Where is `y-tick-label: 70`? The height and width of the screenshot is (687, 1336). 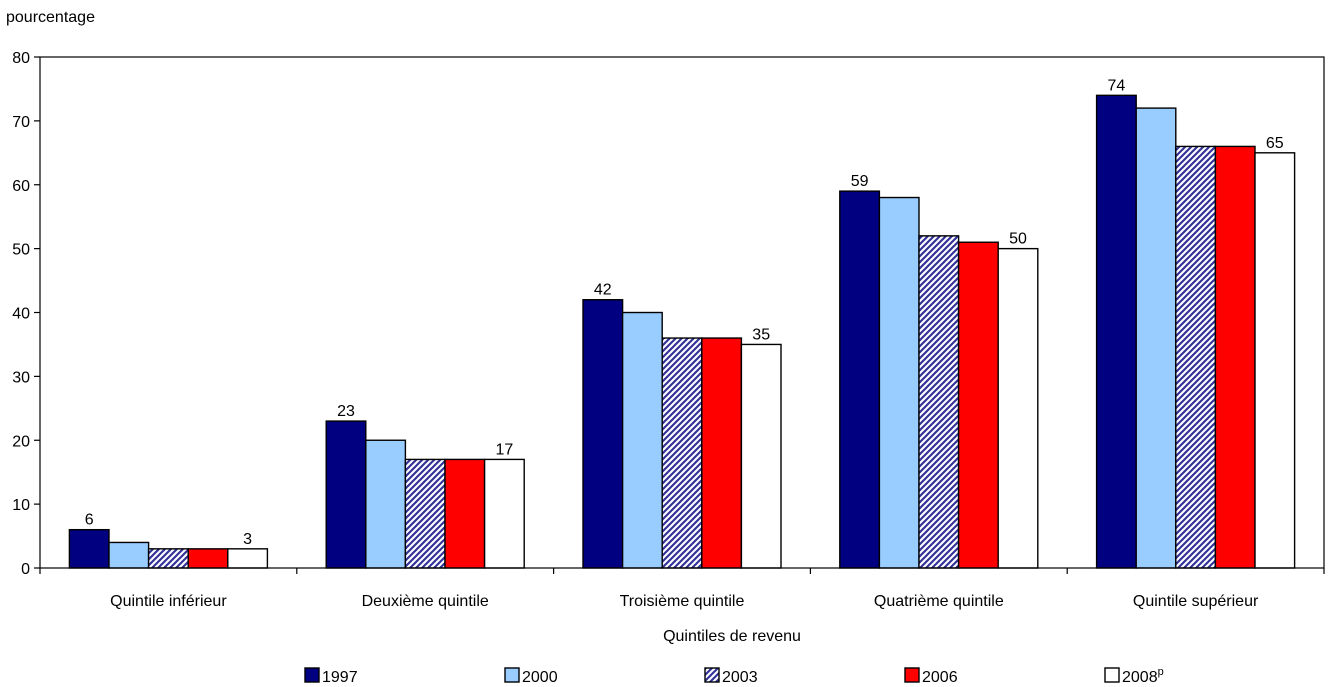
y-tick-label: 70 is located at coordinates (21, 122).